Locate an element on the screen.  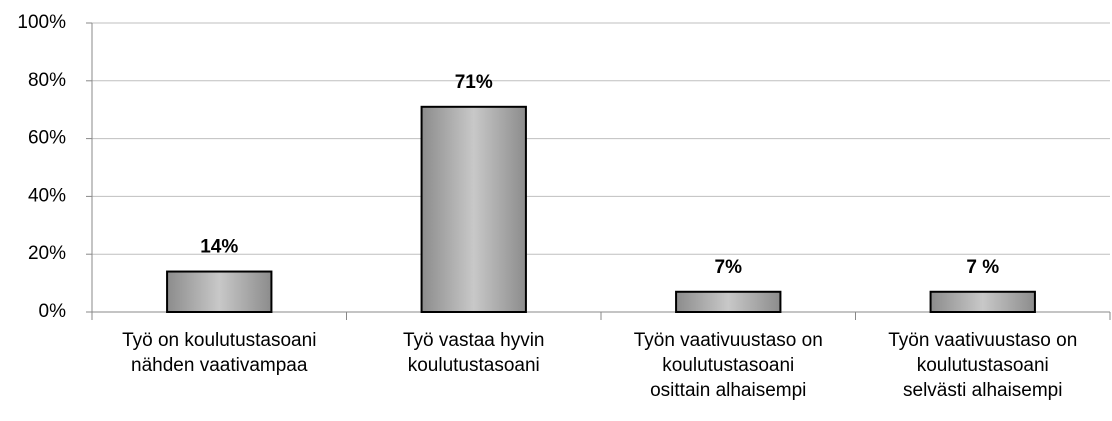
y-tick-label: 40% is located at coordinates (47, 195).